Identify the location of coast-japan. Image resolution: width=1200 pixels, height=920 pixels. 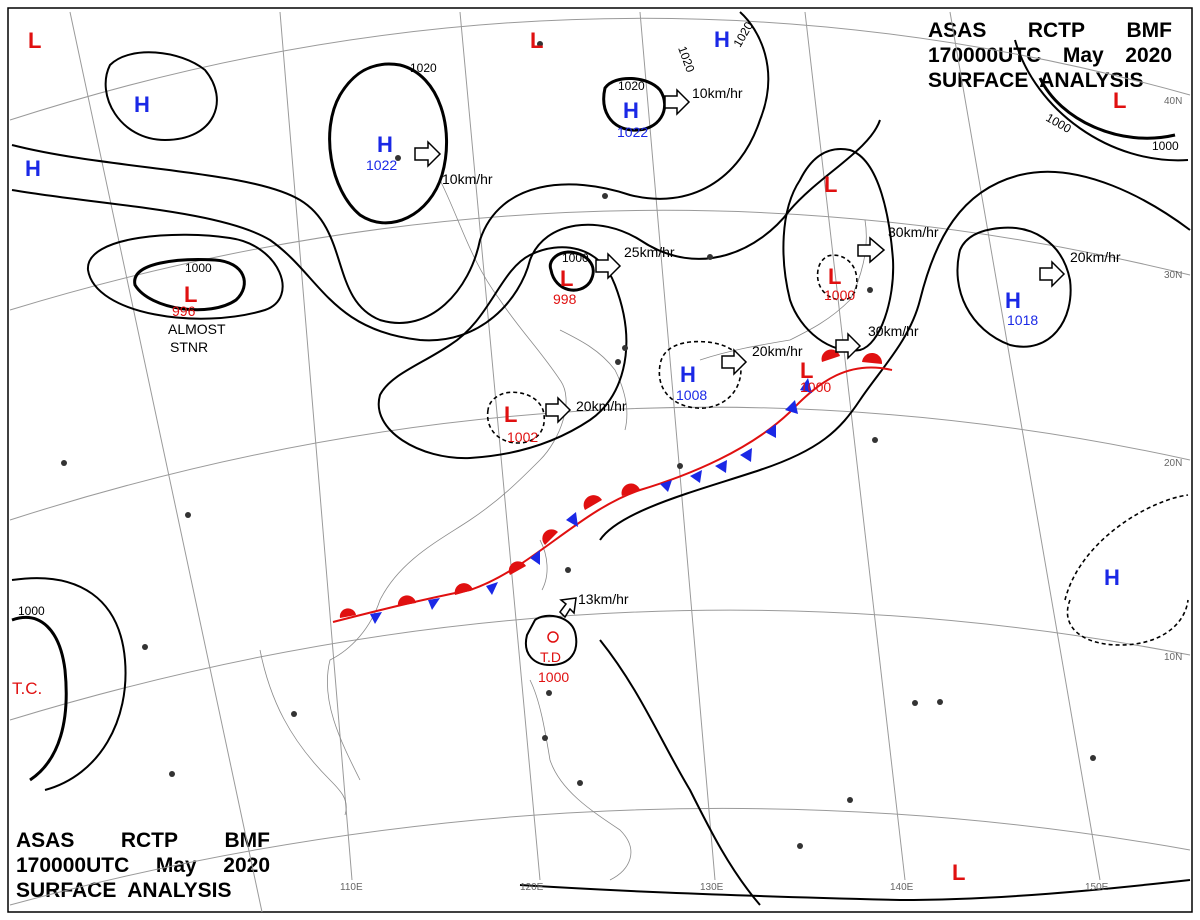
(783, 290).